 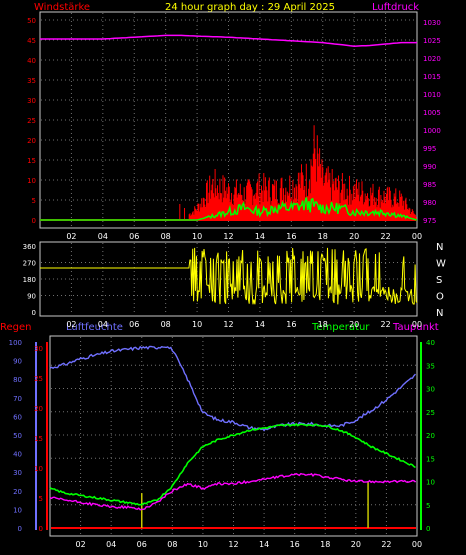 I want to click on graph-title: 24 hour graph day : 29 April 2025, so click(x=250, y=7).